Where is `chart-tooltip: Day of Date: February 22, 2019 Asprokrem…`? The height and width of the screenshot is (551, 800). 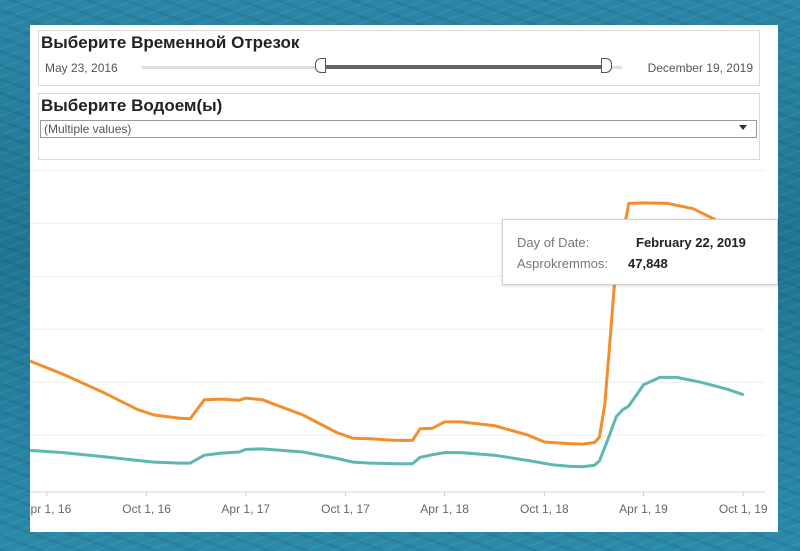
chart-tooltip: Day of Date: February 22, 2019 Asprokrem… is located at coordinates (640, 252).